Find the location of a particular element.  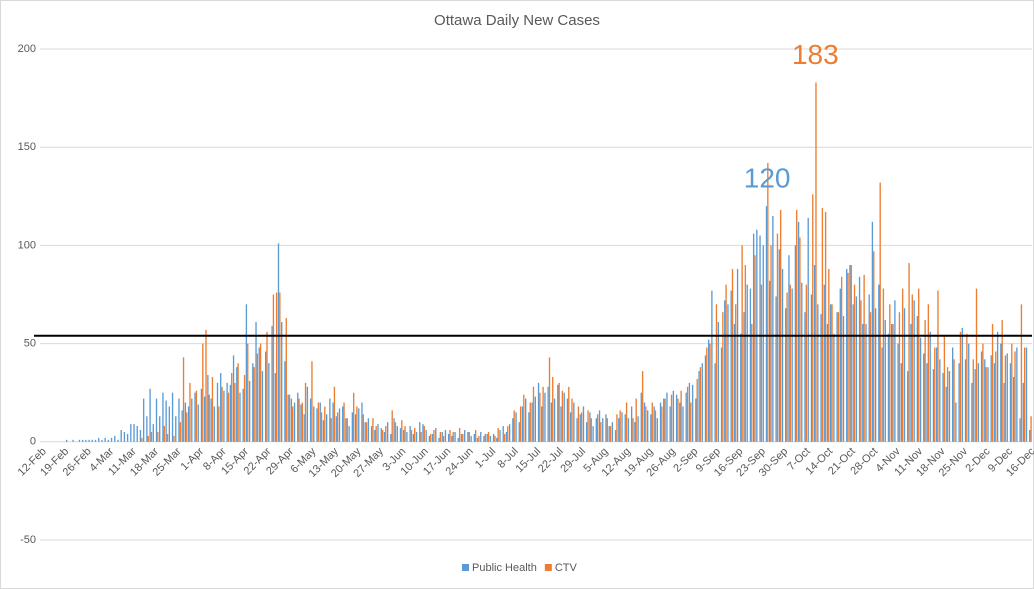

legend-label: Public Health is located at coordinates (504, 568).